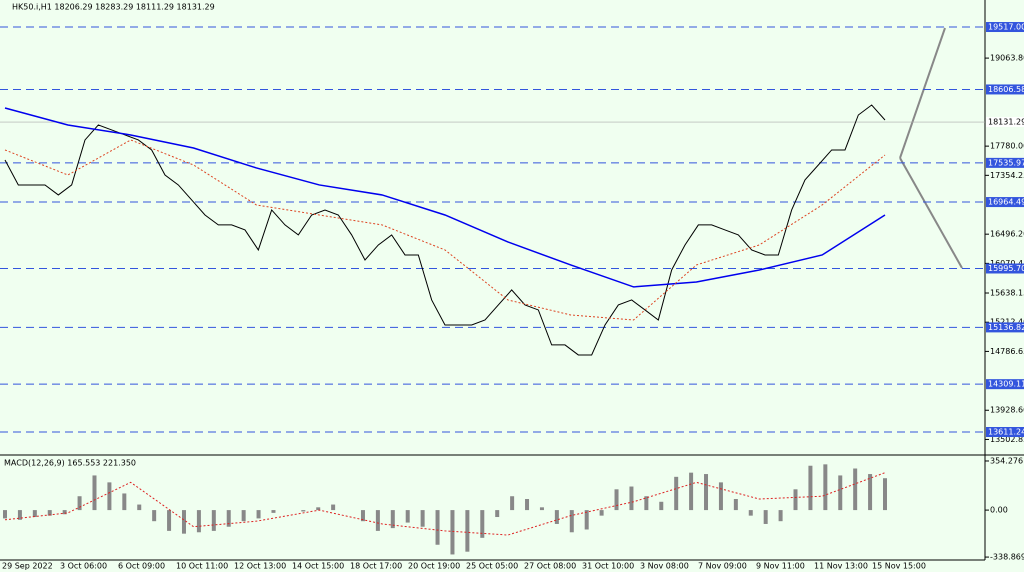 The height and width of the screenshot is (572, 1024). I want to click on level-label: 16964.49, so click(1006, 202).